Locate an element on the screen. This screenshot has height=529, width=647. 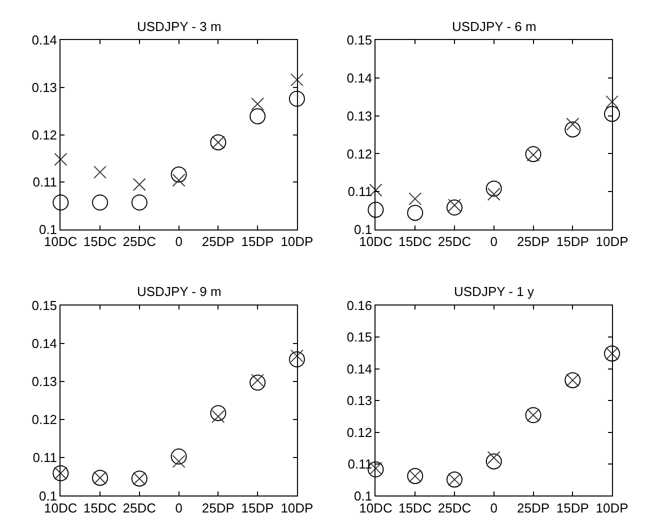
chart-title: USDJPY - 9 m is located at coordinates (179, 291).